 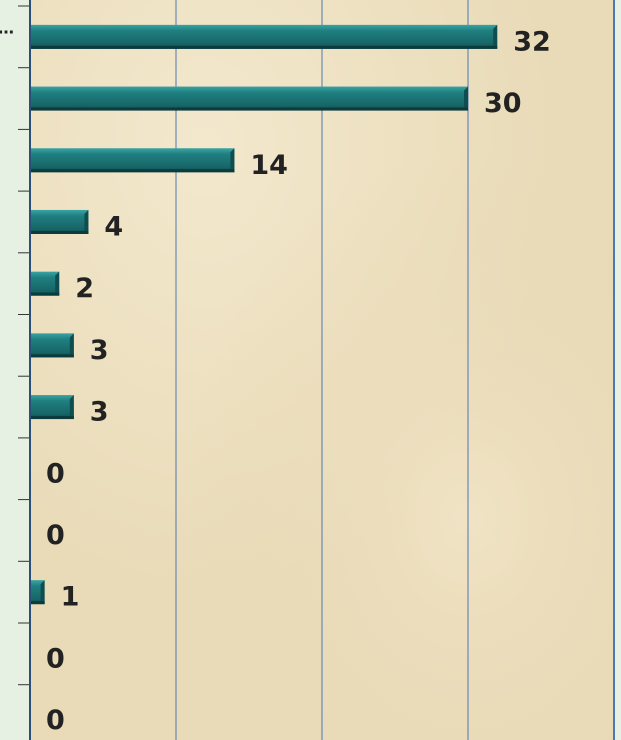 What do you see at coordinates (269, 165) in the screenshot?
I see `data-label: 14` at bounding box center [269, 165].